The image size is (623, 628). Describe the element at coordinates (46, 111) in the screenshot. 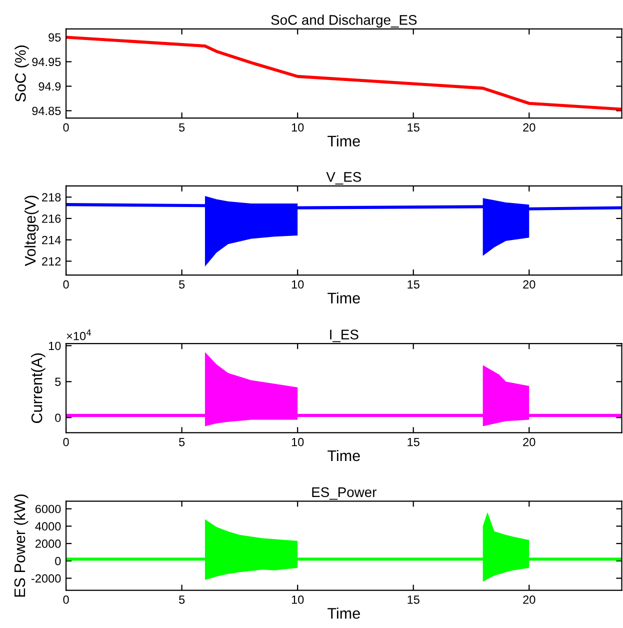

I see `y-tick-label: 94.85` at that location.